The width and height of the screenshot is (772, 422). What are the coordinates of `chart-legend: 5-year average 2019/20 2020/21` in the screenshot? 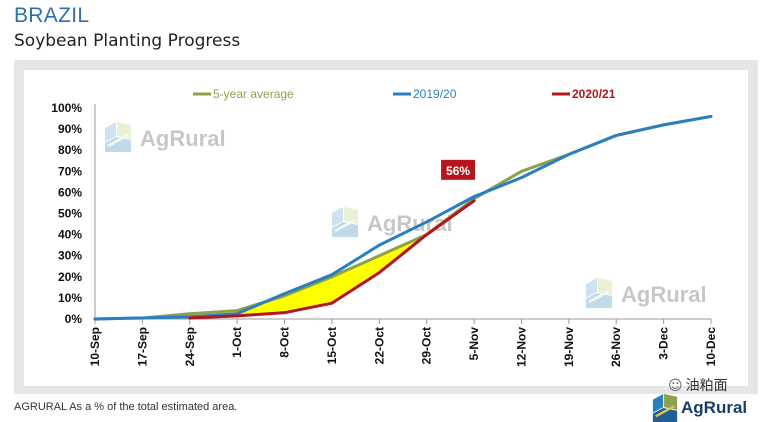 It's located at (404, 94).